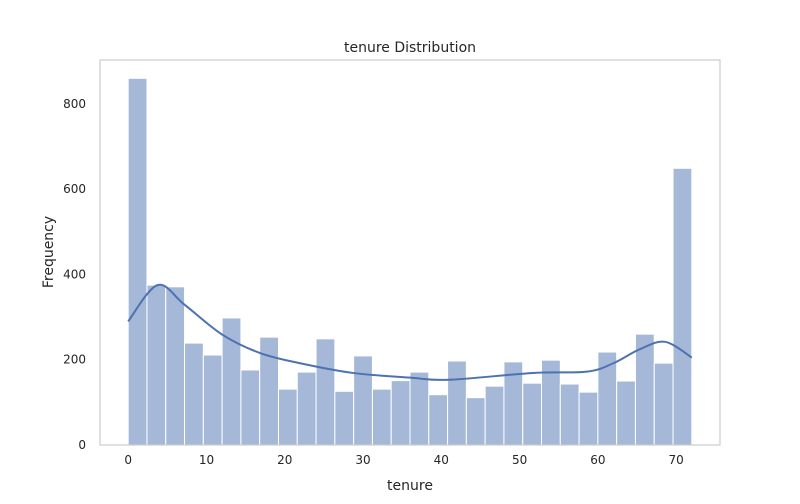  I want to click on y-tick-label: 600, so click(74, 189).